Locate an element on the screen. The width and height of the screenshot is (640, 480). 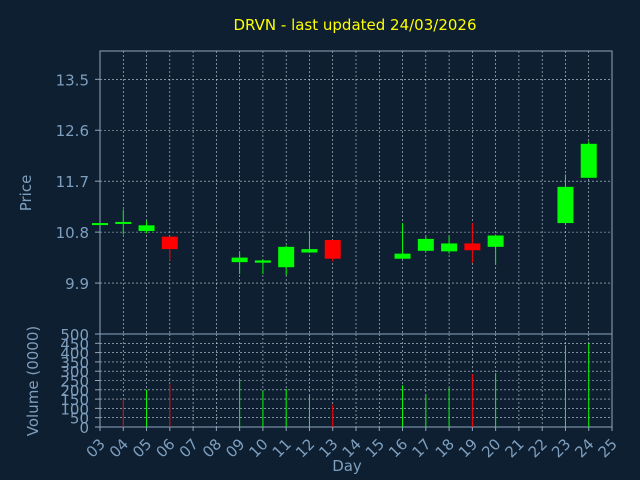
price-tick-label: 9.9 is located at coordinates (77, 284).